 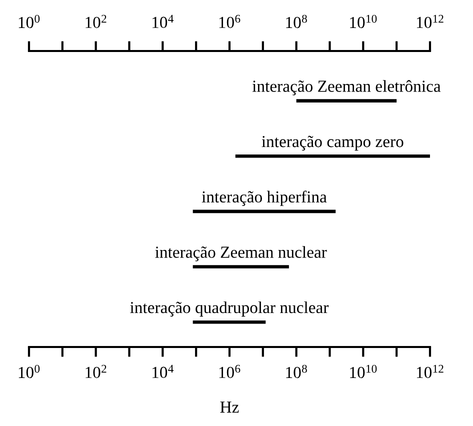 I want to click on x-axis-title: Hz, so click(x=229, y=407).